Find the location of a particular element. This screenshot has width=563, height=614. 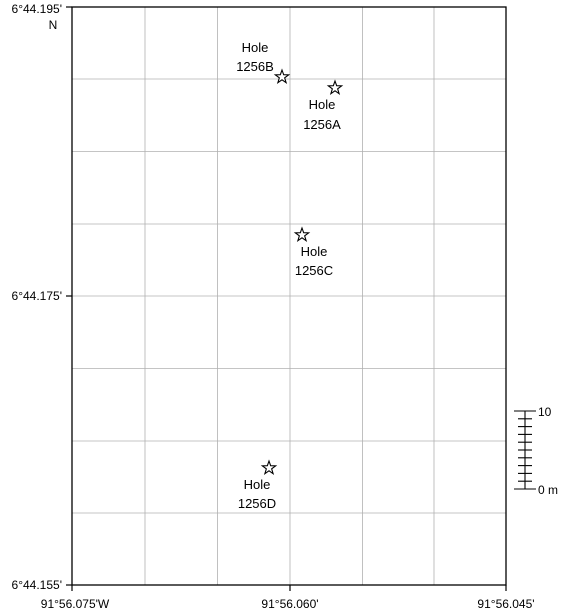

lon-label-right: 91°56.045' is located at coordinates (505, 604).